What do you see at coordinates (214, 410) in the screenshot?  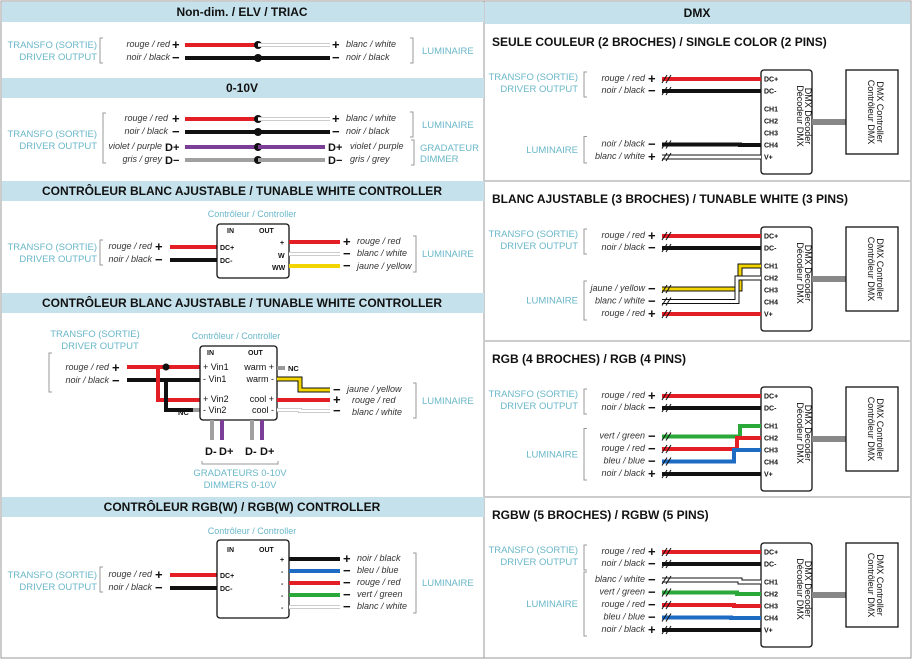 I see `pin-vin2-minus: - Vin2` at bounding box center [214, 410].